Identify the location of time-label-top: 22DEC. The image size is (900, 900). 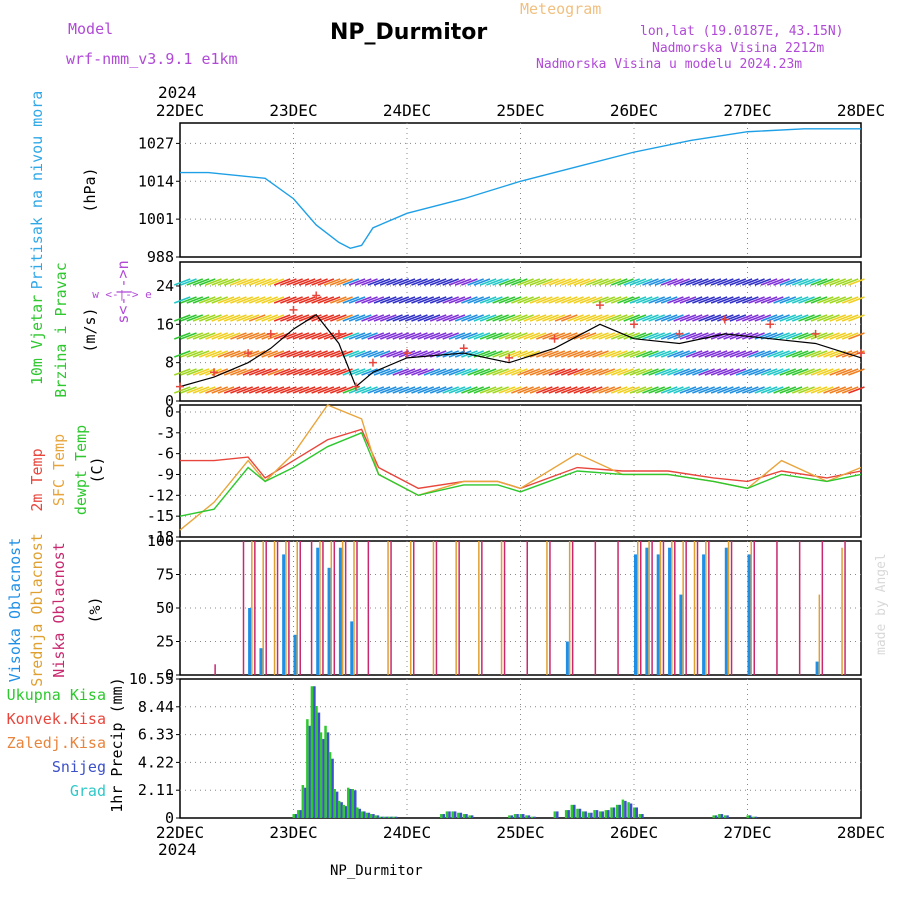
(180, 110).